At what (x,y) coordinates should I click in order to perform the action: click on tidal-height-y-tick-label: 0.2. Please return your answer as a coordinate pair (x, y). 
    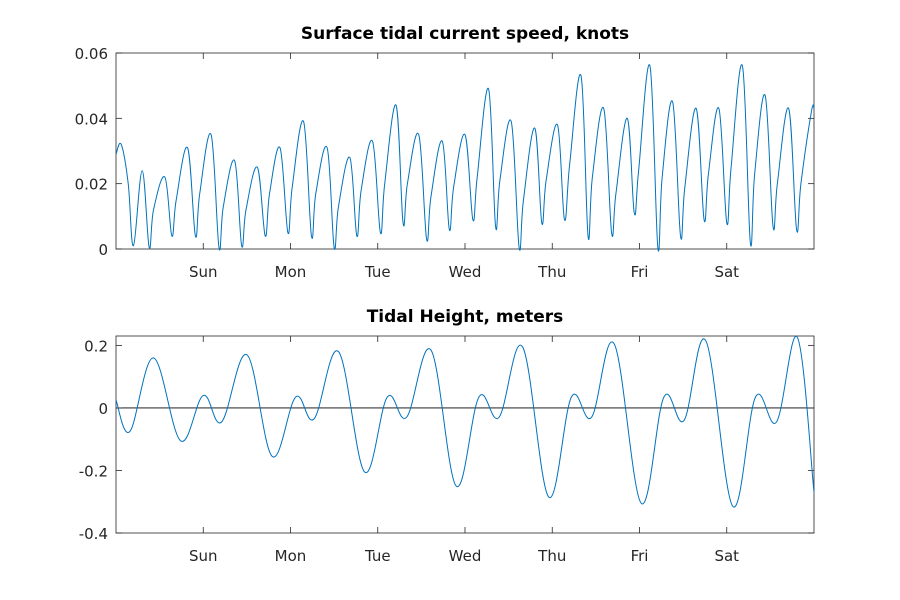
    Looking at the image, I should click on (96, 346).